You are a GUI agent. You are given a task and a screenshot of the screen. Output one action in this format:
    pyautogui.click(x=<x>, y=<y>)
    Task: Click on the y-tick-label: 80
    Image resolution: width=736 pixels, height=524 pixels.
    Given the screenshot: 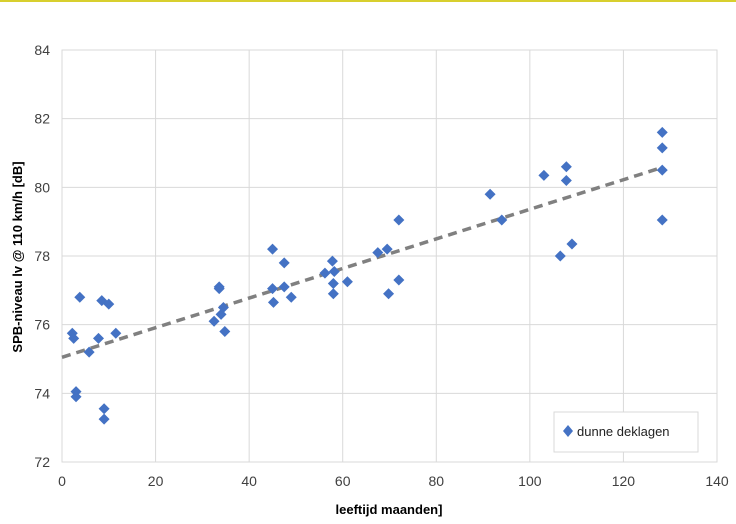 What is the action you would take?
    pyautogui.click(x=42, y=187)
    